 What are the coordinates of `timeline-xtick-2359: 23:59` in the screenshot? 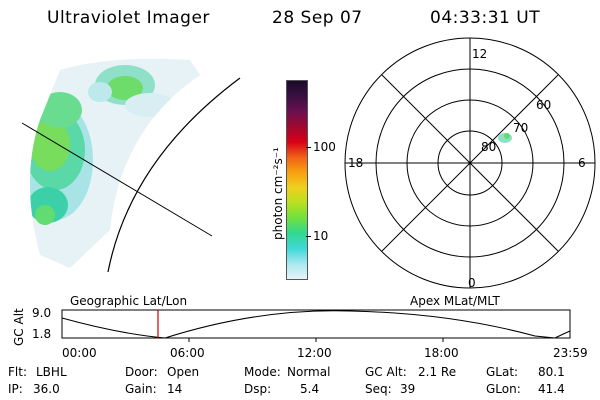 It's located at (570, 353).